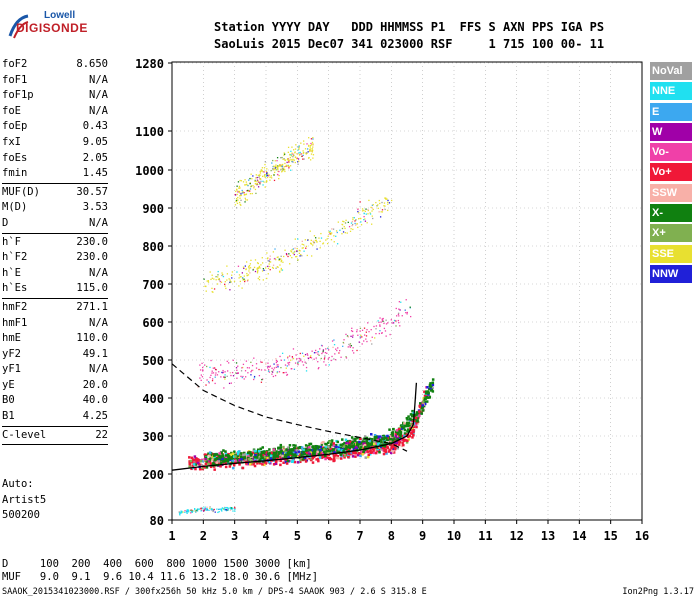 The height and width of the screenshot is (600, 700). Describe the element at coordinates (60, 15) in the screenshot. I see `logo-lowell: Lowell` at that location.